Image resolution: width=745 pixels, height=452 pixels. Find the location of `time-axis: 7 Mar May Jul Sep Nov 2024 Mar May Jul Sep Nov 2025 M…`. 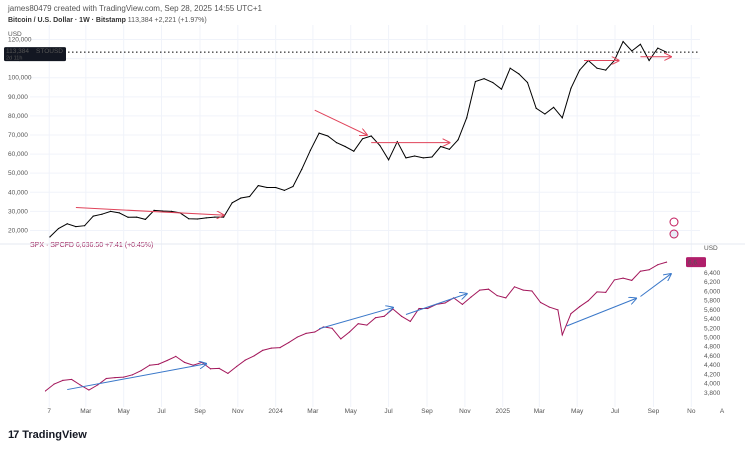

time-axis: 7 Mar May Jul Sep Nov 2024 Mar May Jul Sep Nov 2025 M… is located at coordinates (385, 411).